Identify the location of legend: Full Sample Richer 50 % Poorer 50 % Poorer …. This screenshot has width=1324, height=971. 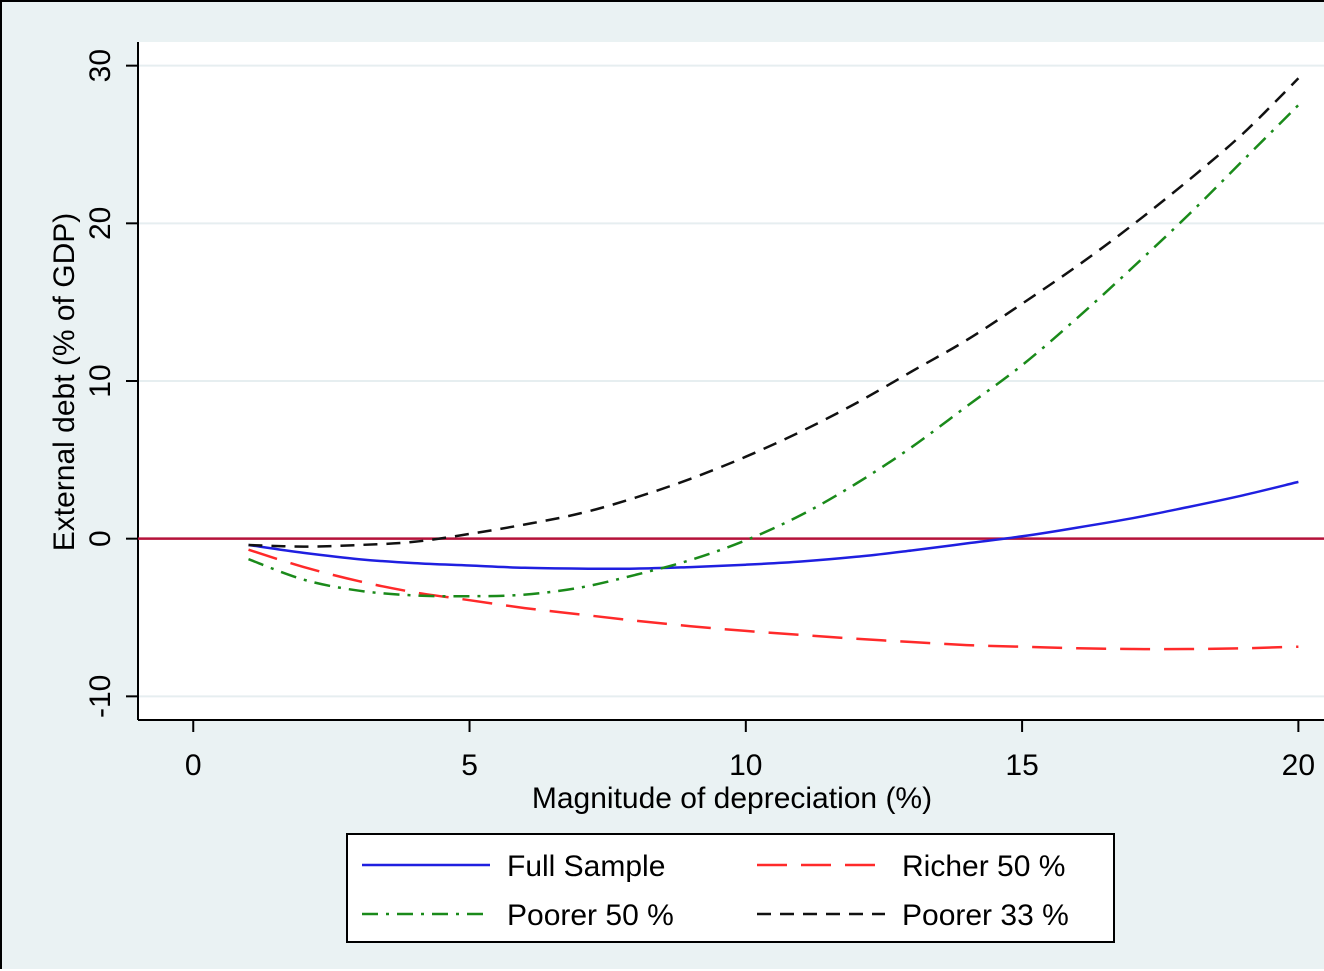
(730, 888).